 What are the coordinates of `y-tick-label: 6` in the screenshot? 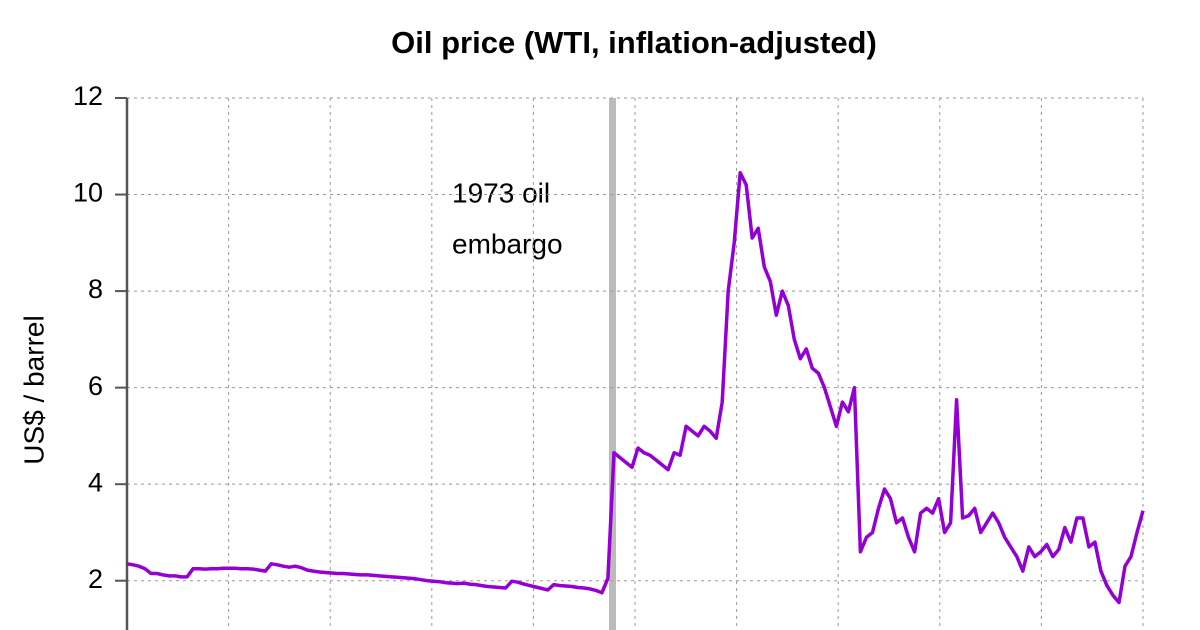 It's located at (95, 386).